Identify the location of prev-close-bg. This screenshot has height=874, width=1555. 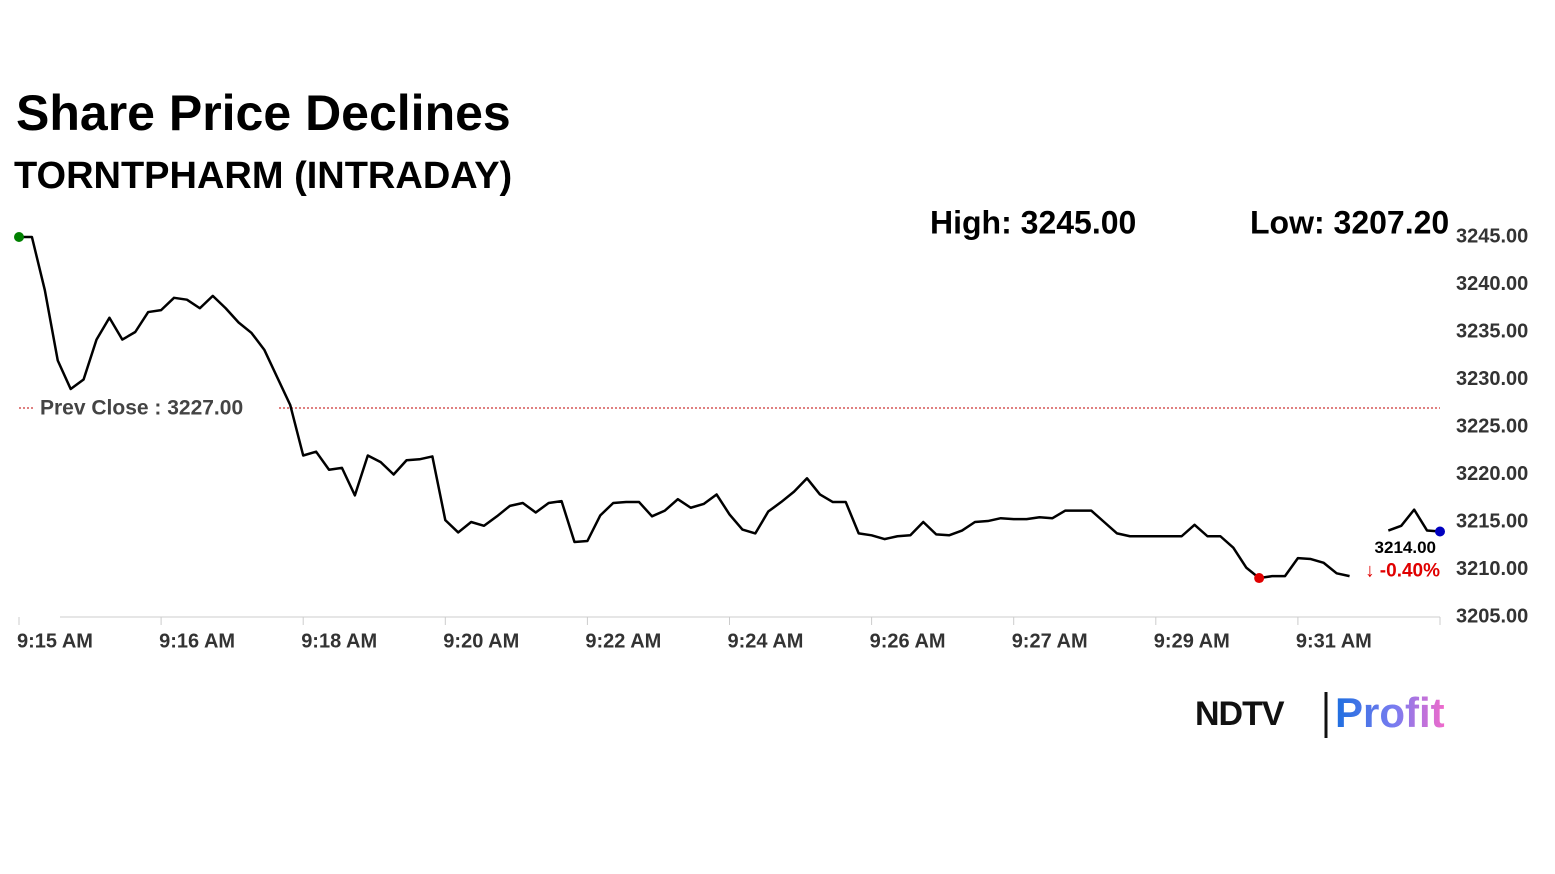
(156, 408).